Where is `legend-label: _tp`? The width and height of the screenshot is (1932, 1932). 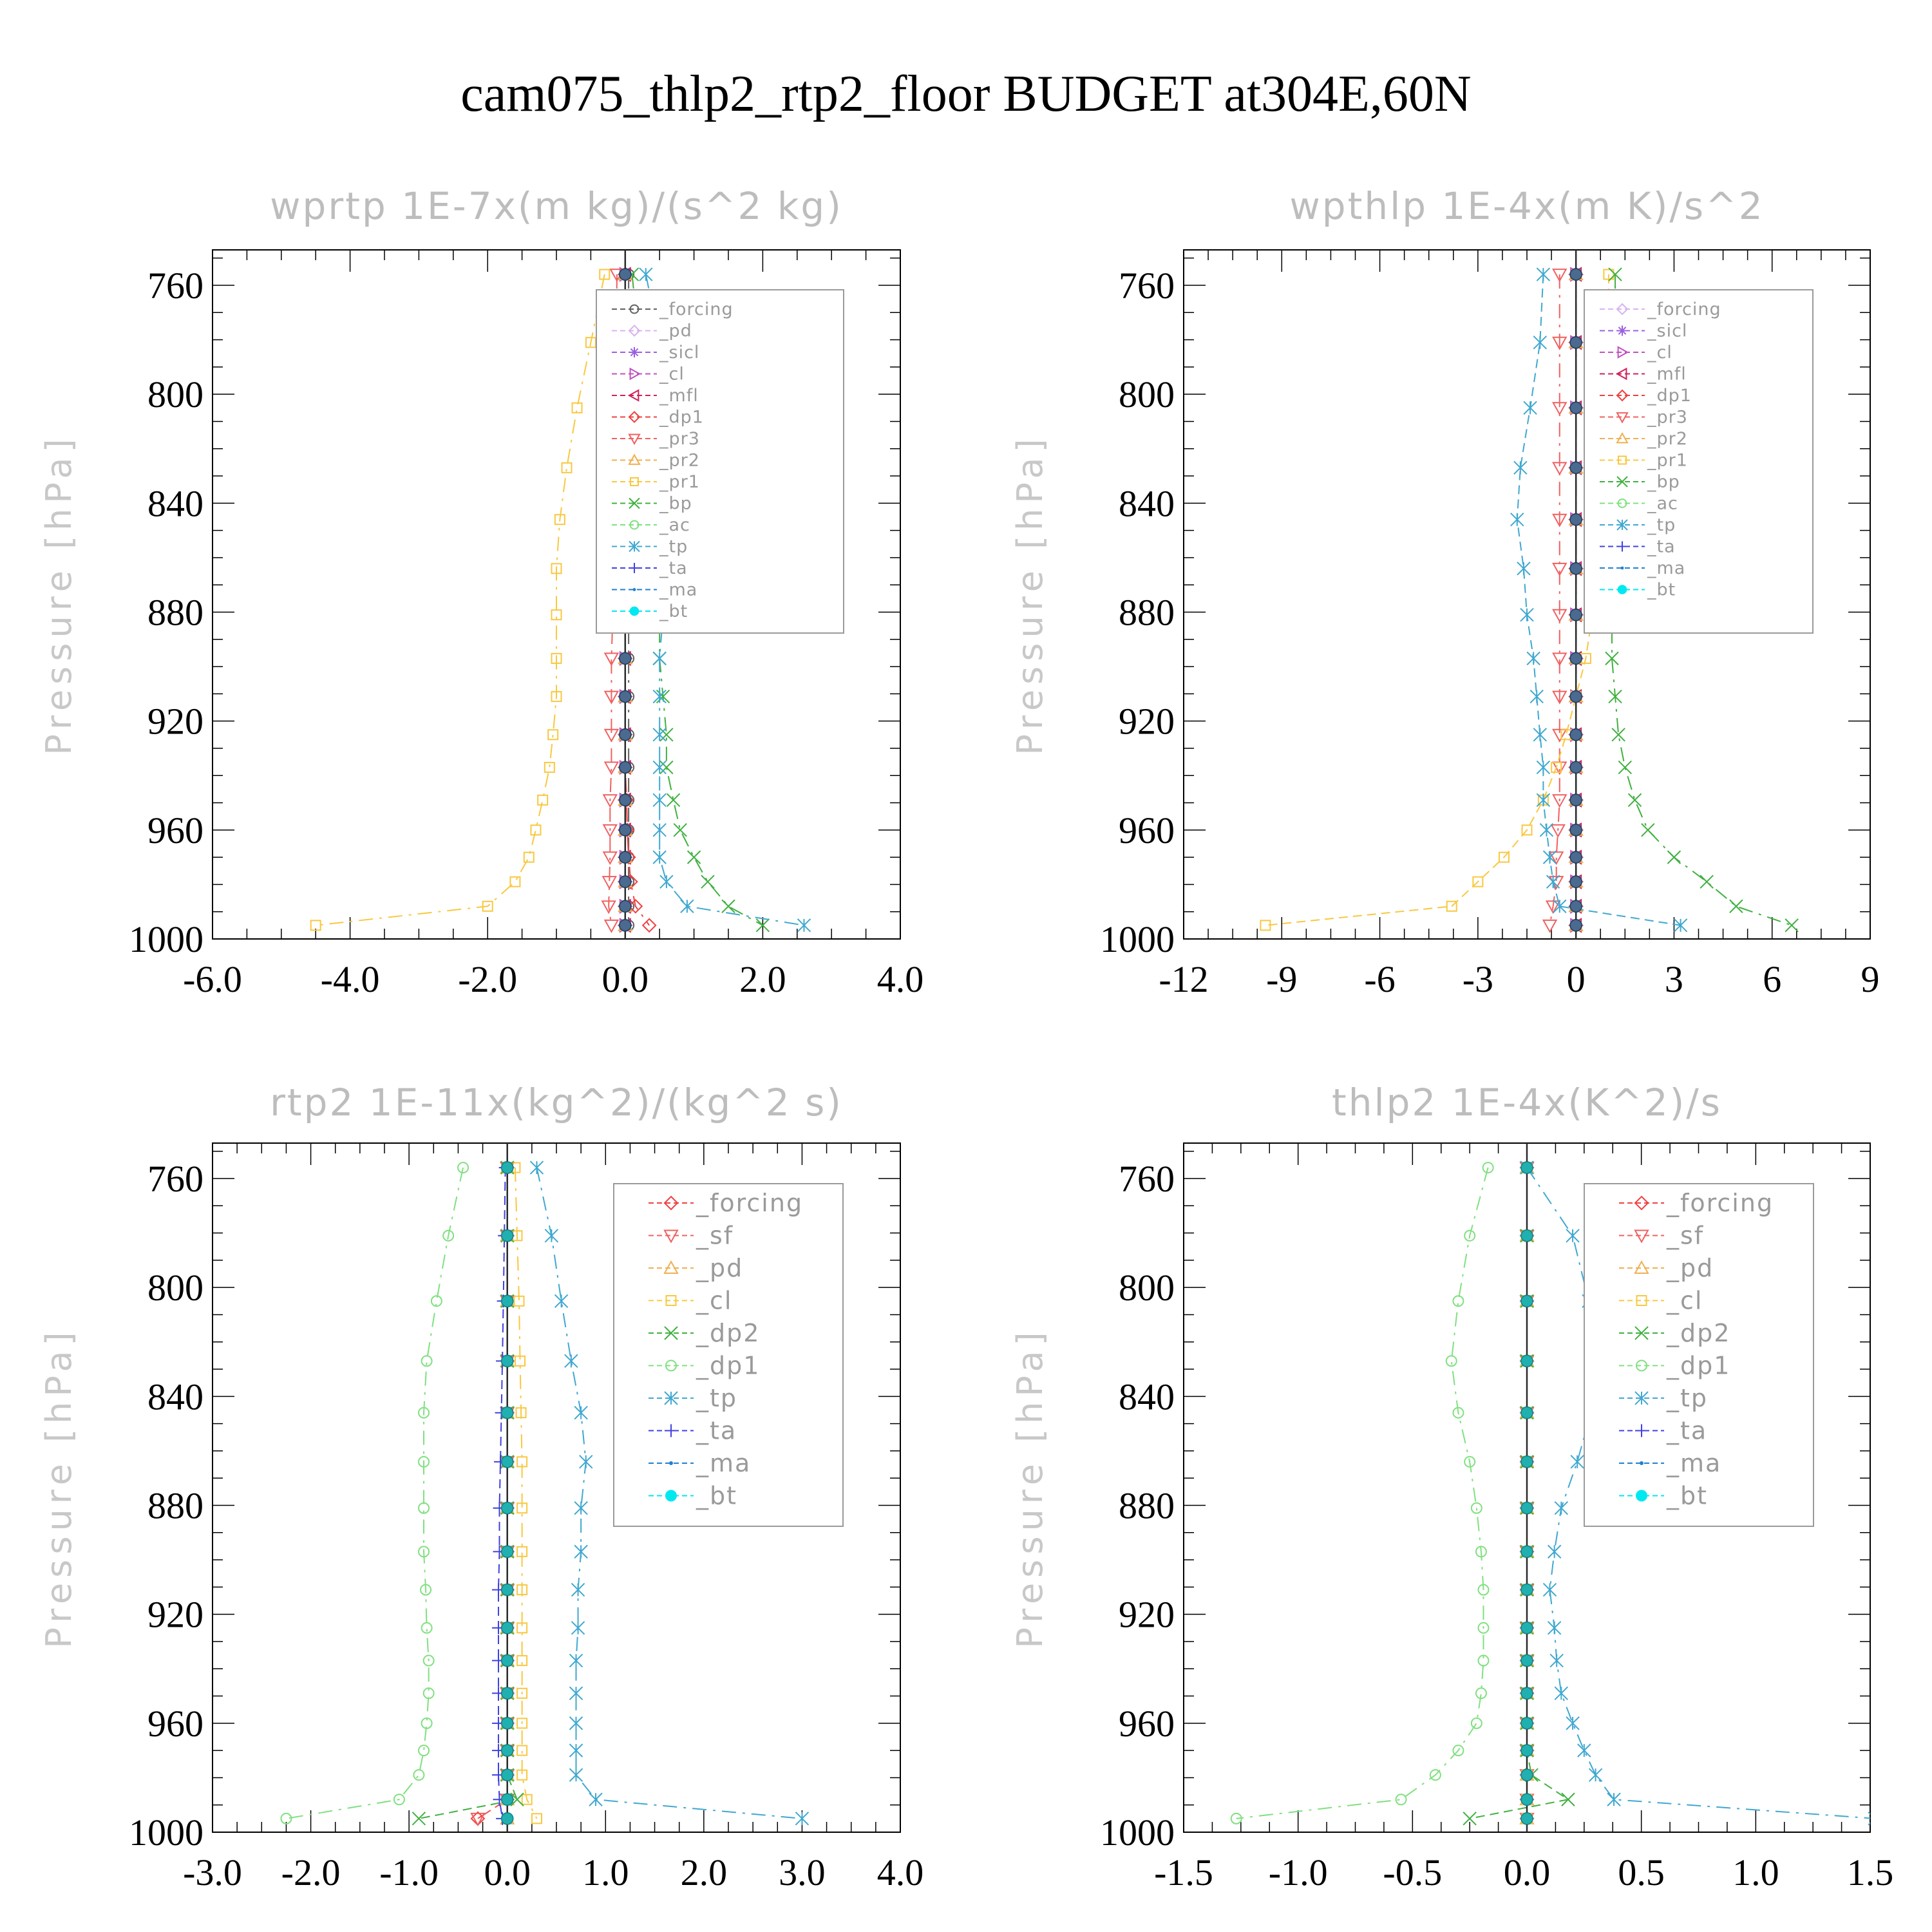
legend-label: _tp is located at coordinates (1661, 525).